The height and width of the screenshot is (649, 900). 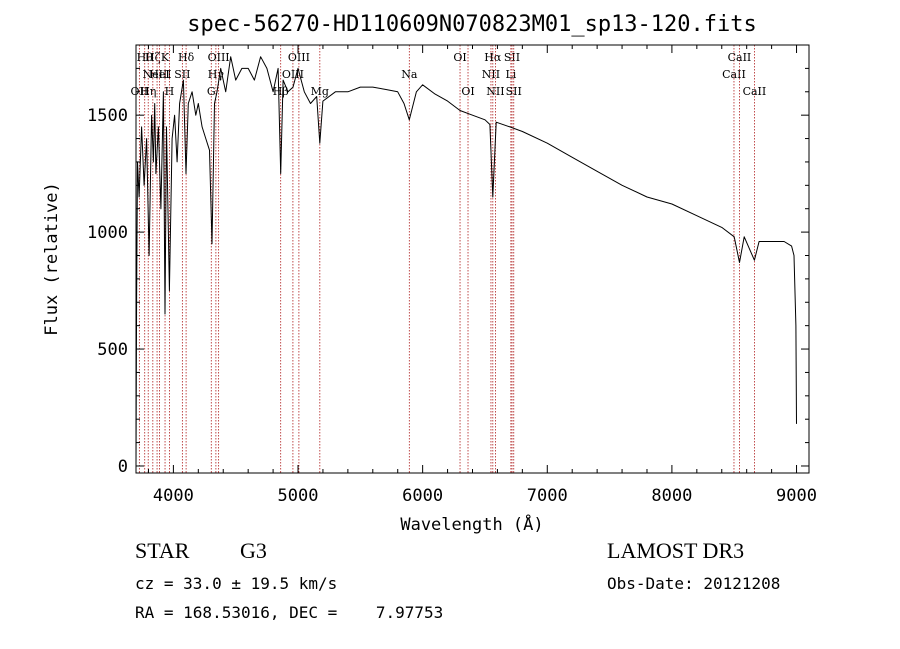 What do you see at coordinates (755, 91) in the screenshot?
I see `line-marker-label-28: CaII` at bounding box center [755, 91].